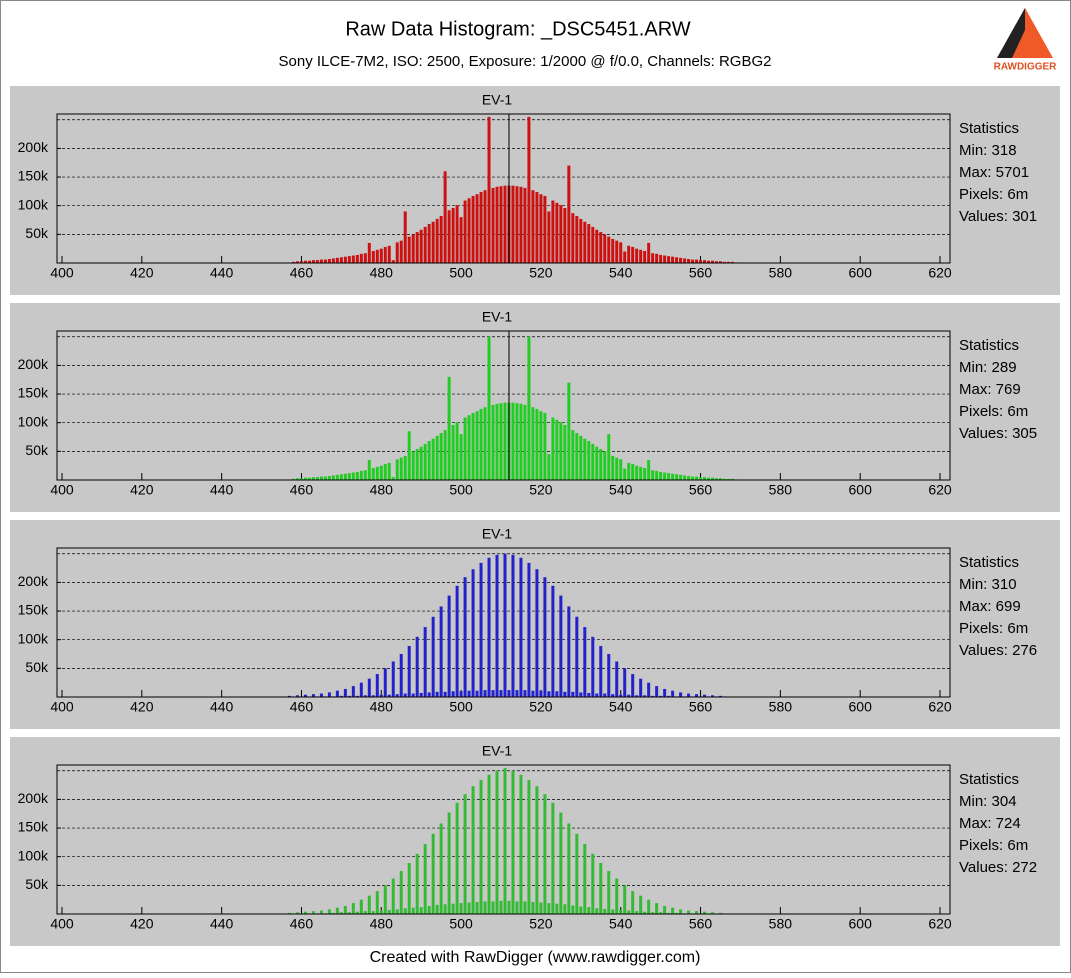 The image size is (1071, 978). Describe the element at coordinates (621, 490) in the screenshot. I see `x-tick-label: 540` at that location.